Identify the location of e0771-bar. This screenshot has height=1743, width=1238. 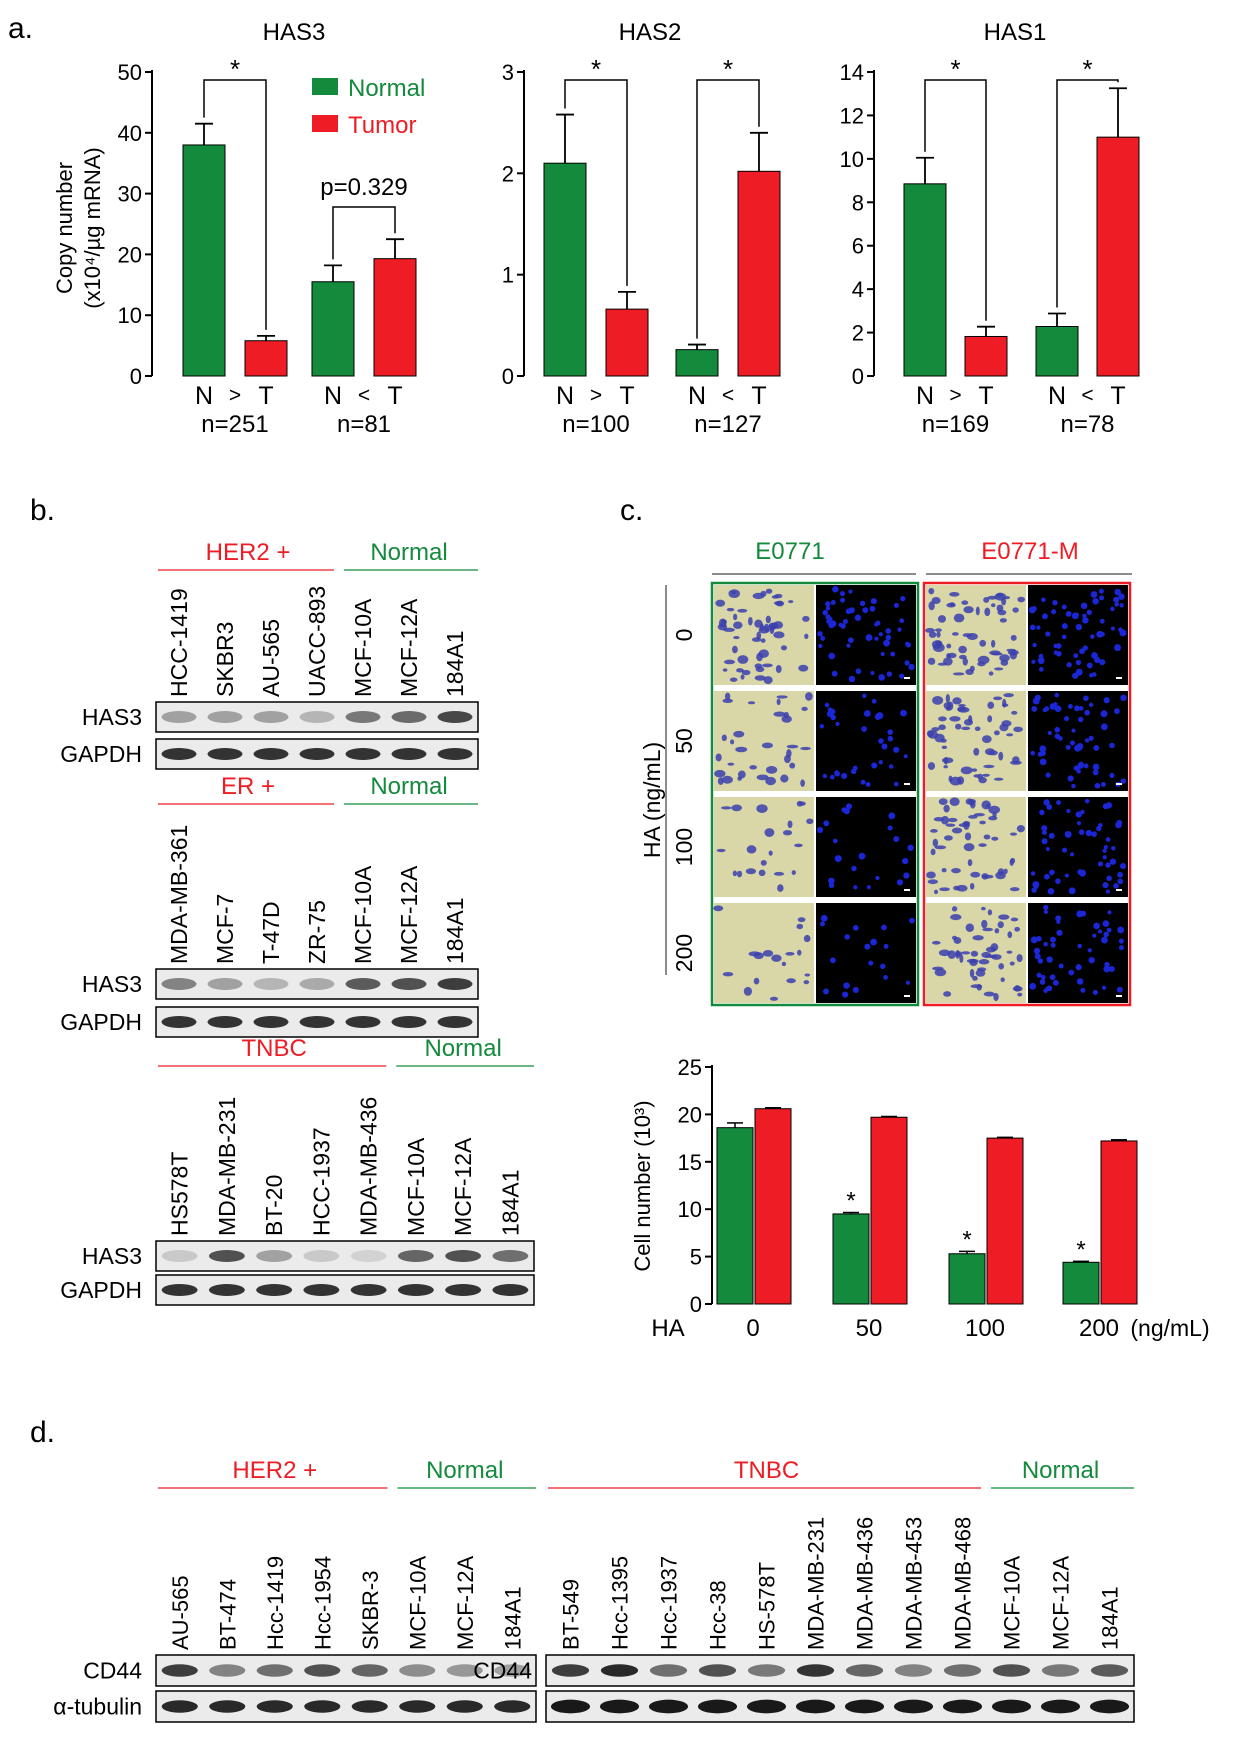
(1081, 1283).